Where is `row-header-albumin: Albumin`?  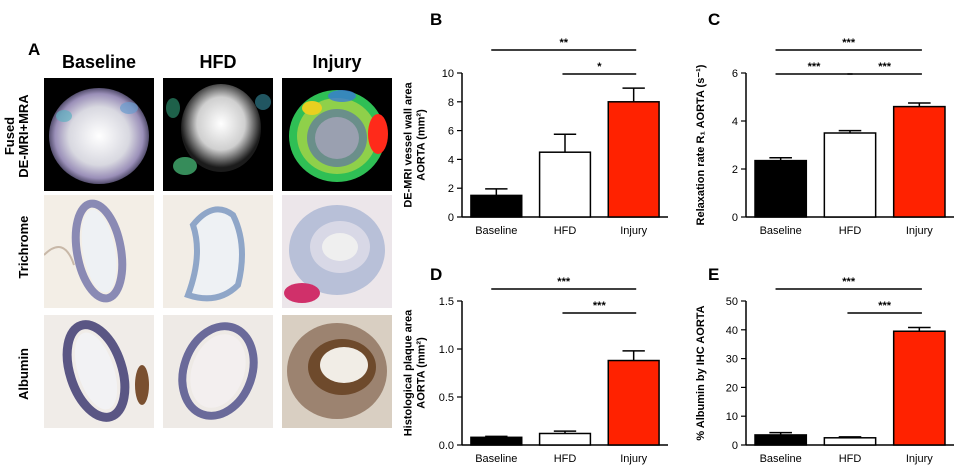
row-header-albumin: Albumin is located at coordinates (23, 374).